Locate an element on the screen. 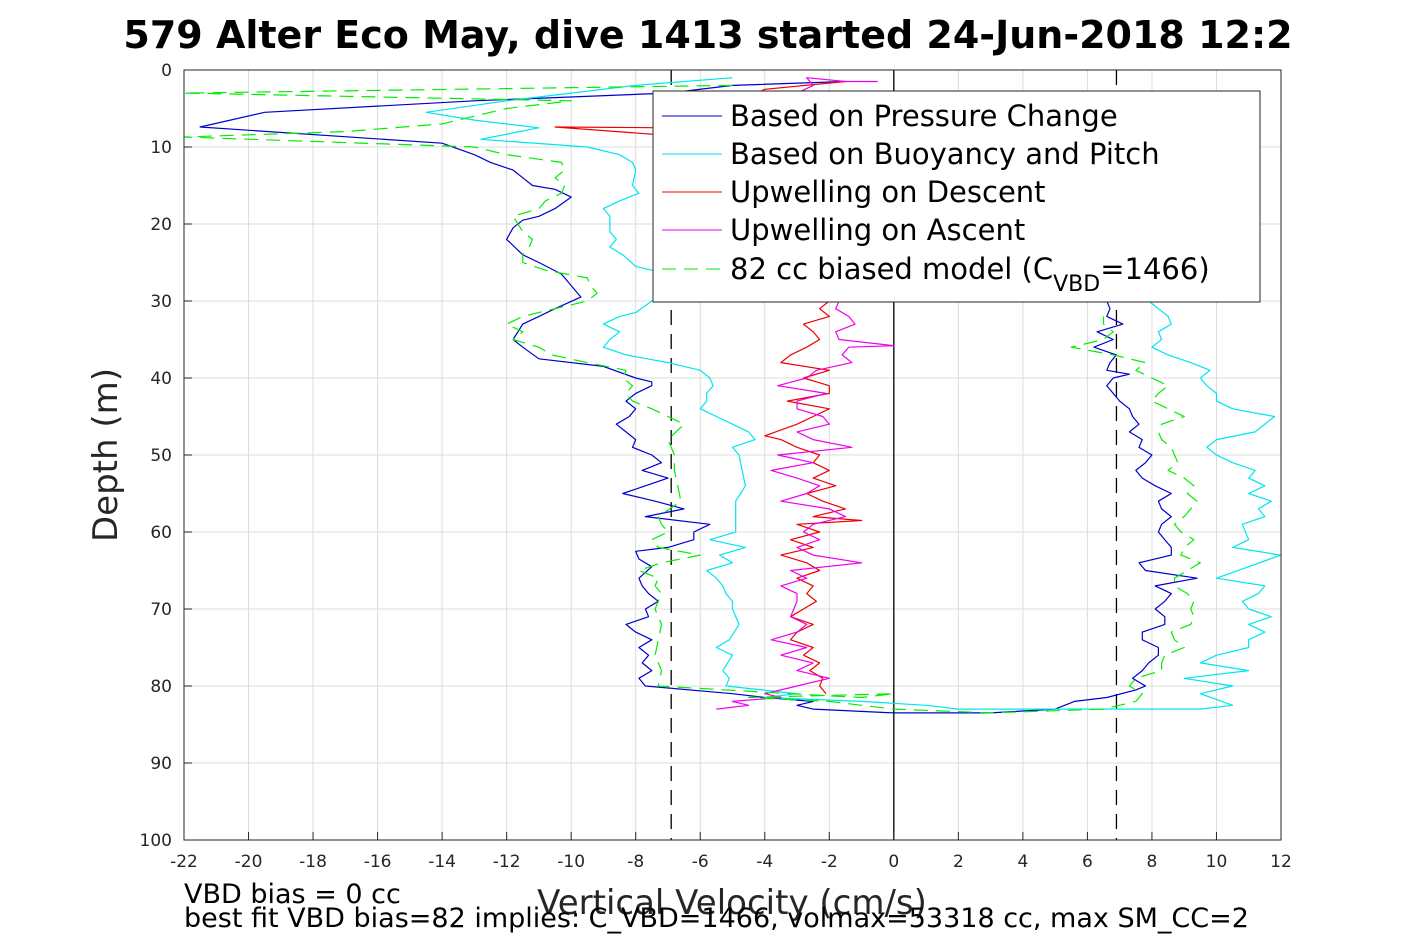 Image resolution: width=1417 pixels, height=945 pixels. legend-label-model-subscript: VBD is located at coordinates (1076, 284).